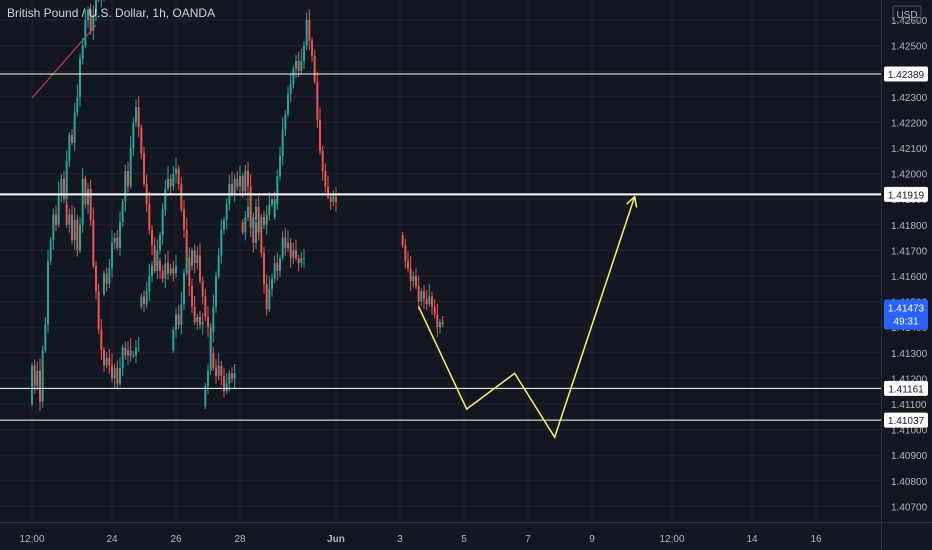 Image resolution: width=932 pixels, height=550 pixels. What do you see at coordinates (909, 405) in the screenshot?
I see `y-tick-label: 1.41100` at bounding box center [909, 405].